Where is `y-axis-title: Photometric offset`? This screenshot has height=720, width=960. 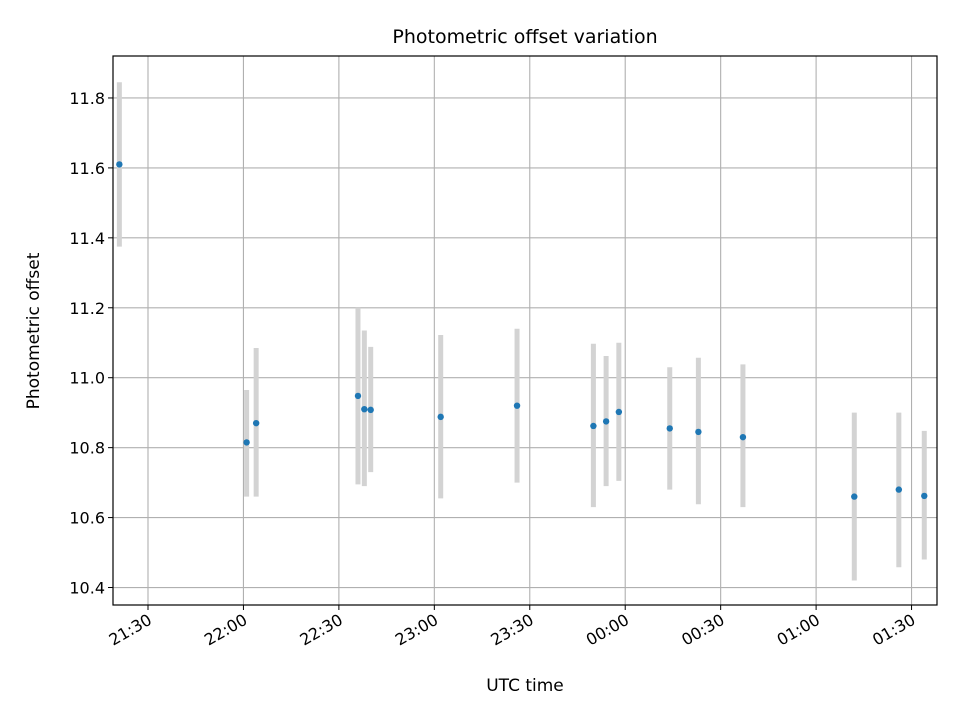
y-axis-title: Photometric offset is located at coordinates (34, 330).